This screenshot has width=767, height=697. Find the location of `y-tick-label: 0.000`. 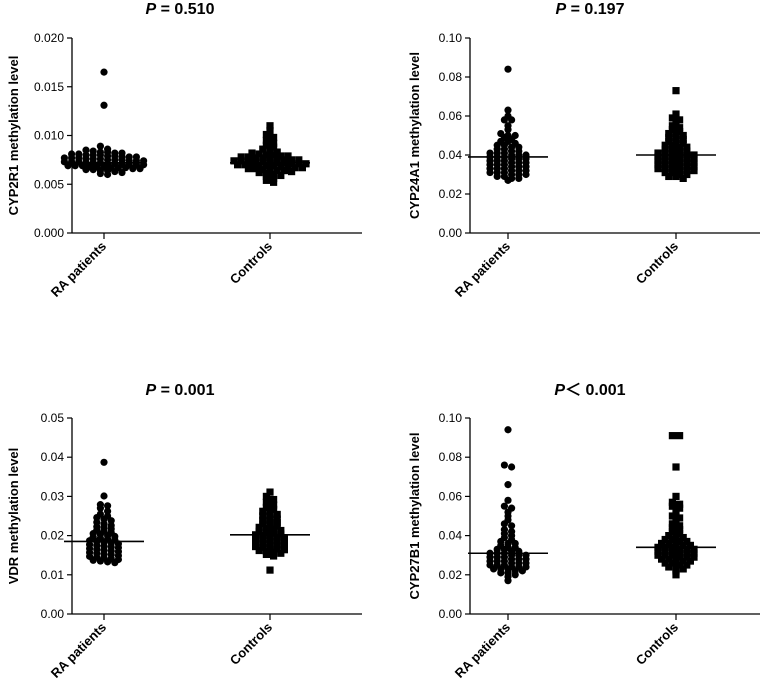

y-tick-label: 0.000 is located at coordinates (49, 233).